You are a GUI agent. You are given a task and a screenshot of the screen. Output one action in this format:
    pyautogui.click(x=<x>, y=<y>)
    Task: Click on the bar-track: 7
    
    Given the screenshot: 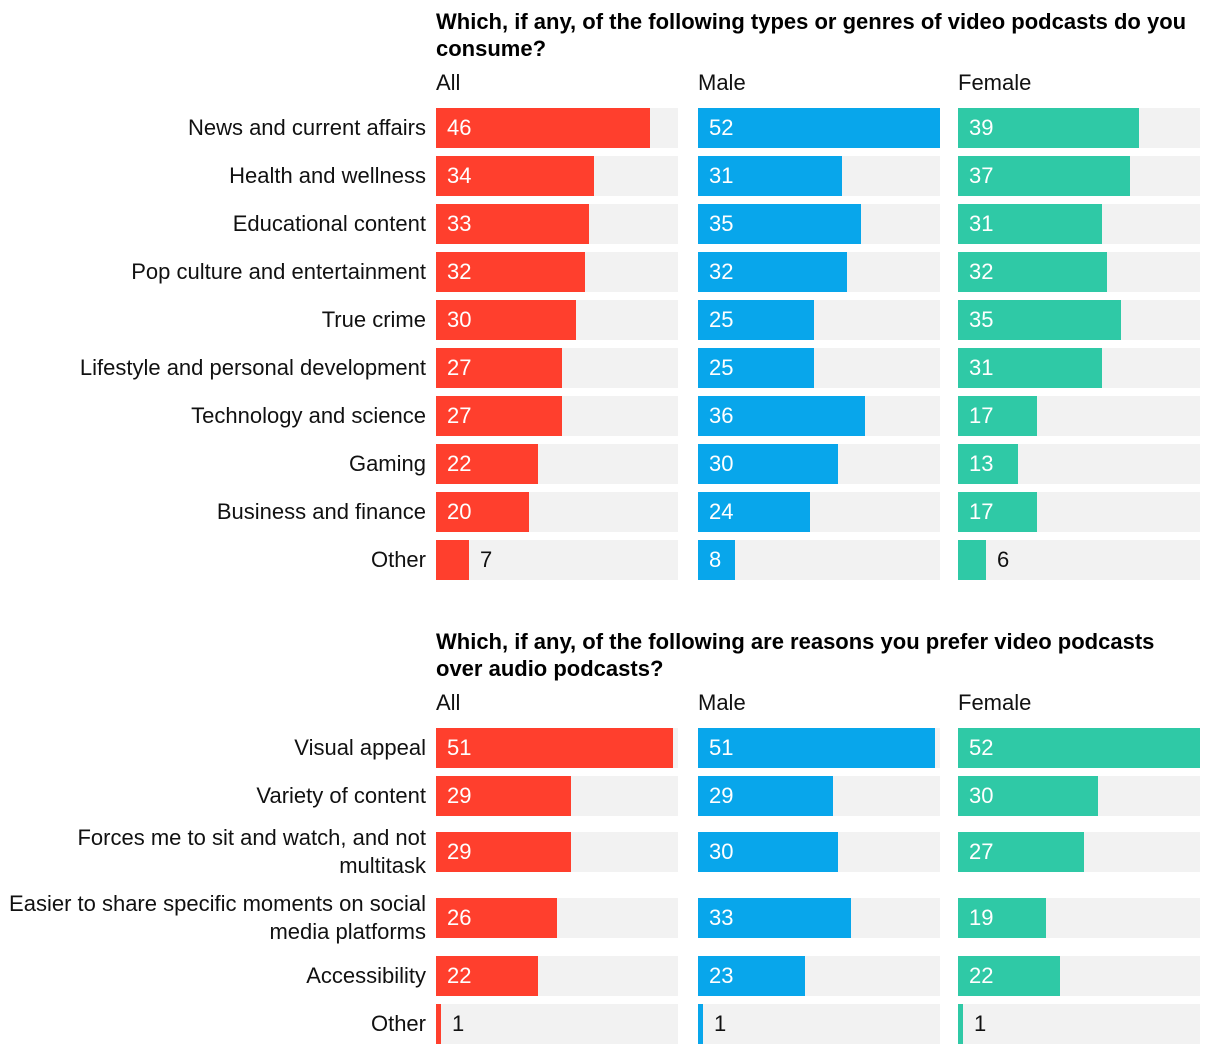 What is the action you would take?
    pyautogui.click(x=557, y=560)
    